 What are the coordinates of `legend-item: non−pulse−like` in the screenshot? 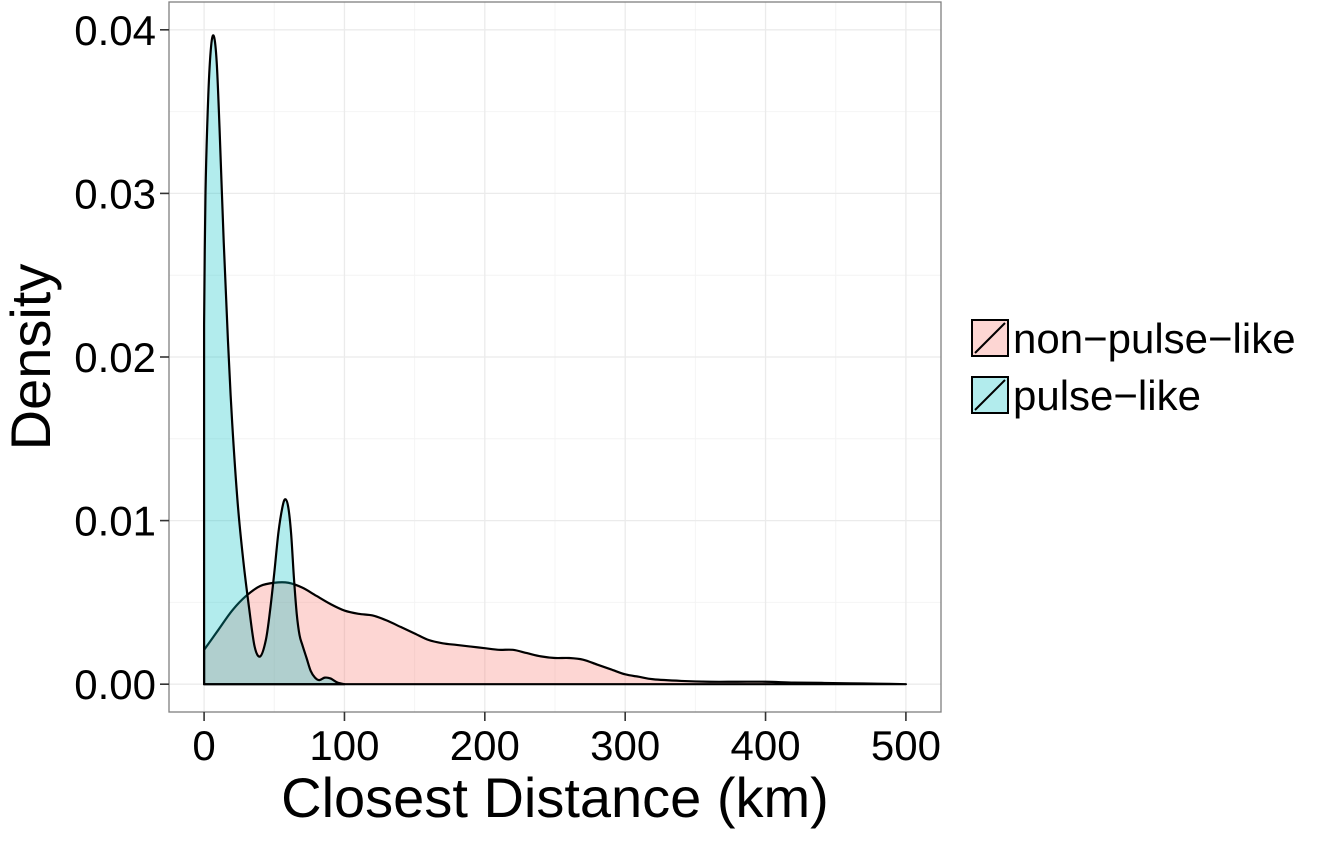 It's located at (1133, 338).